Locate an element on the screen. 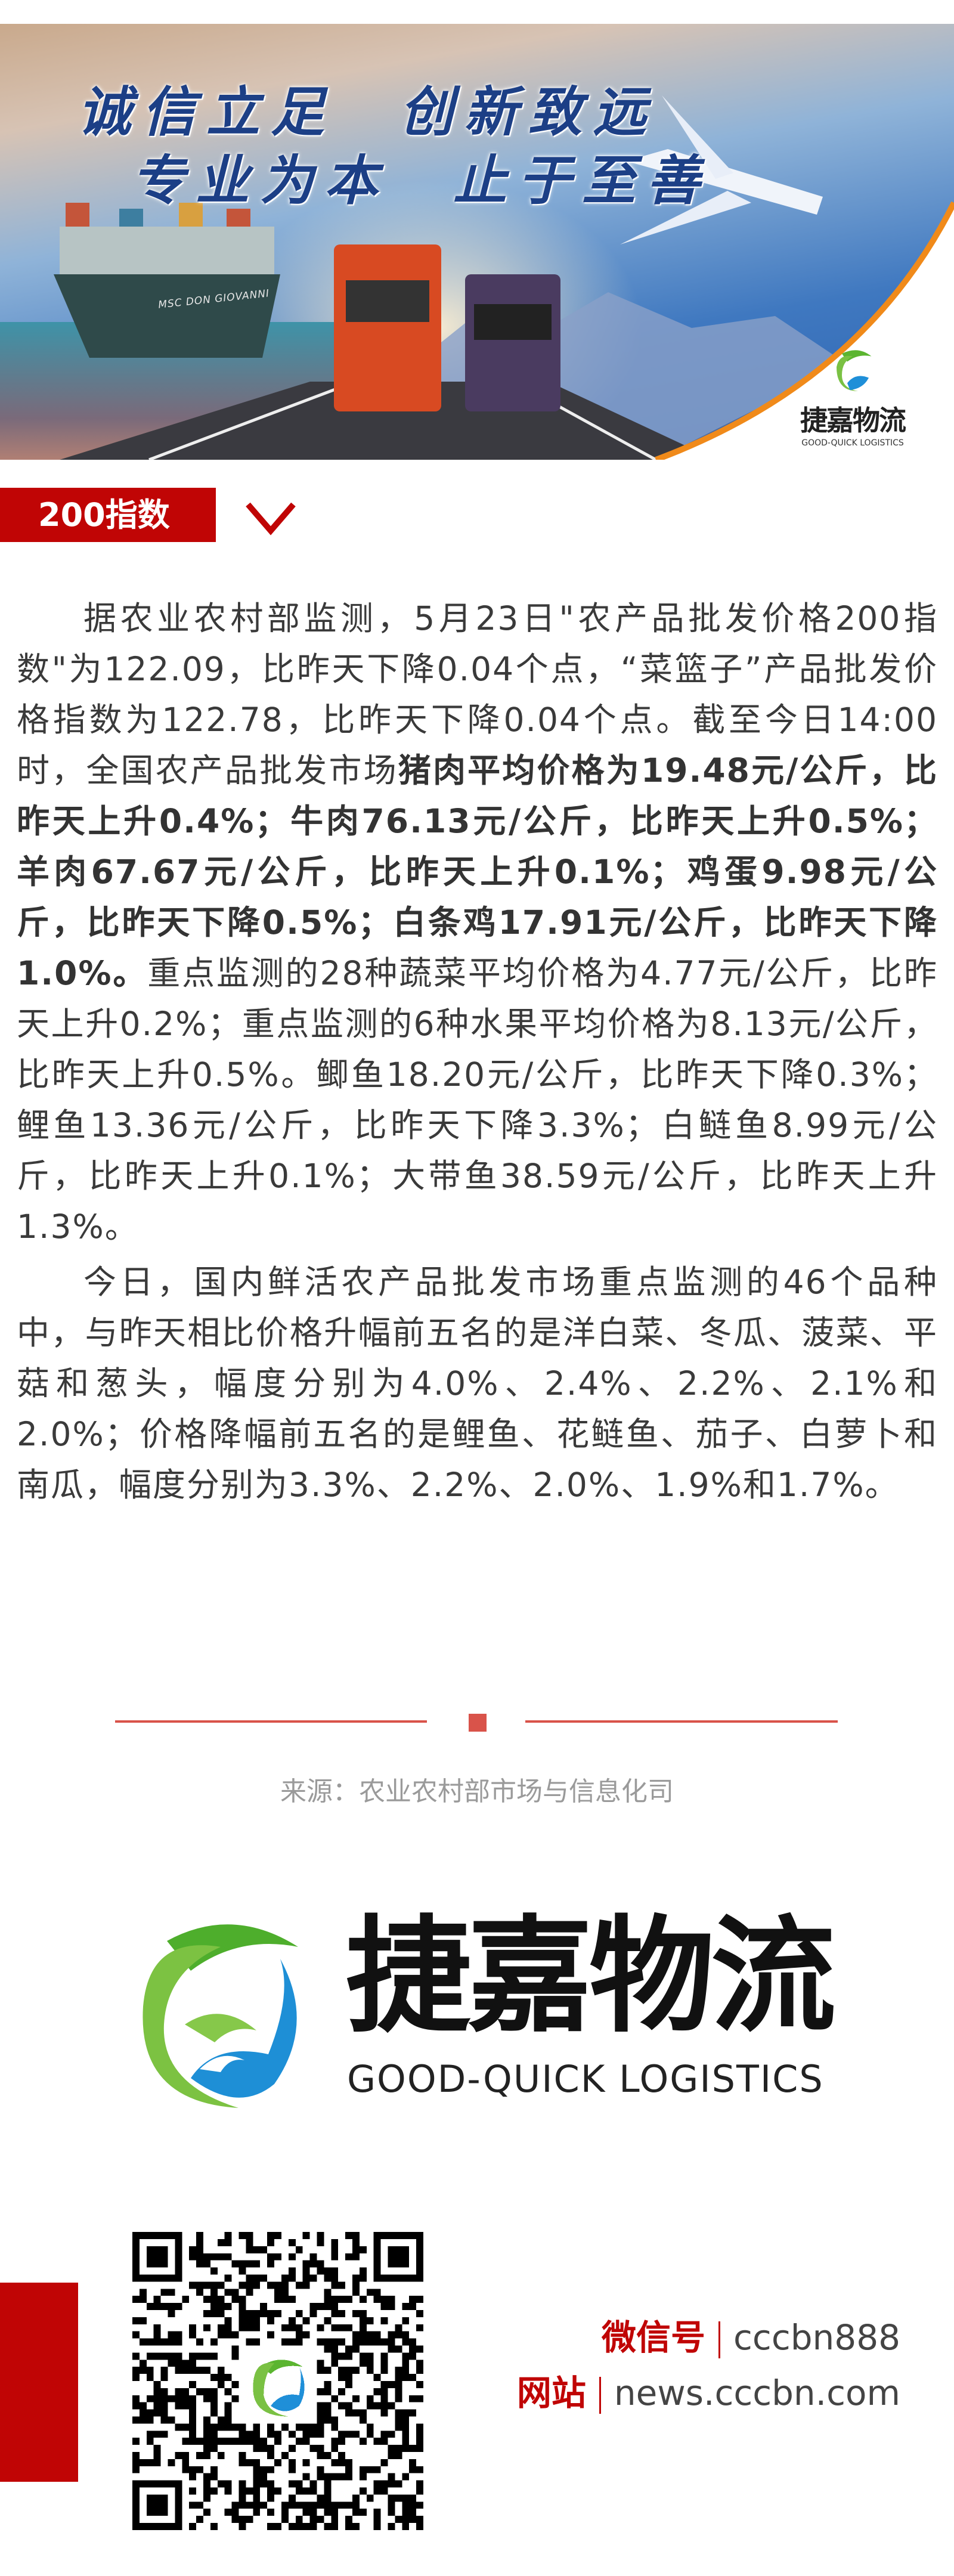 This screenshot has height=2576, width=954. wechat-contact: 微信号 cccbn888 is located at coordinates (751, 2337).